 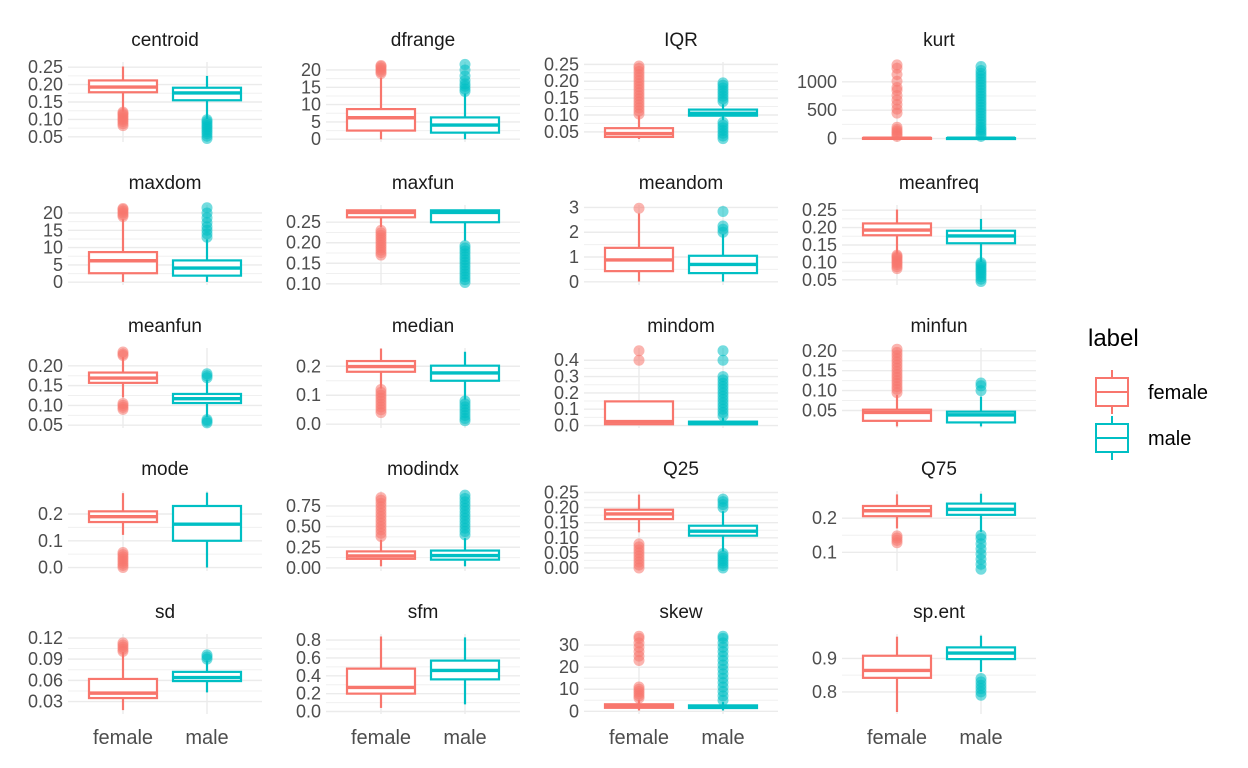 I want to click on panel-title: IQR, so click(x=681, y=40).